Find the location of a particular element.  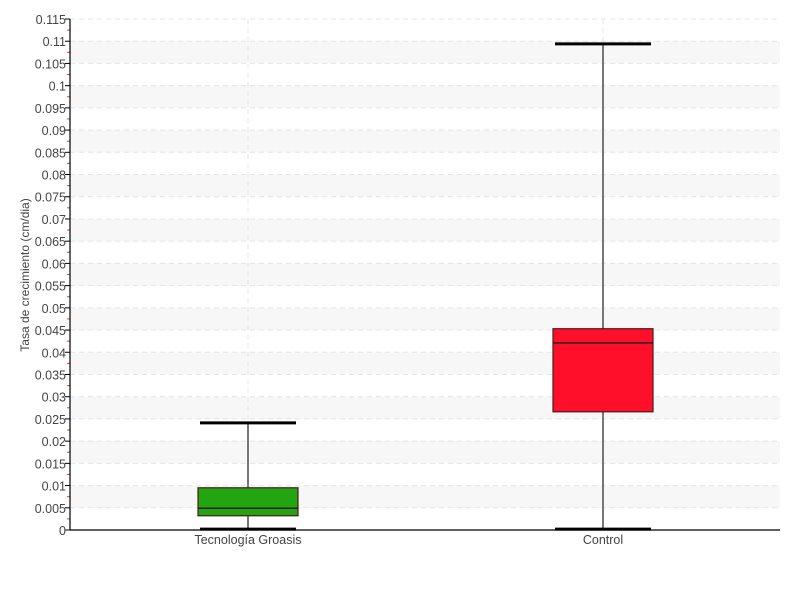

y-tick-label: 0.07 is located at coordinates (54, 220).